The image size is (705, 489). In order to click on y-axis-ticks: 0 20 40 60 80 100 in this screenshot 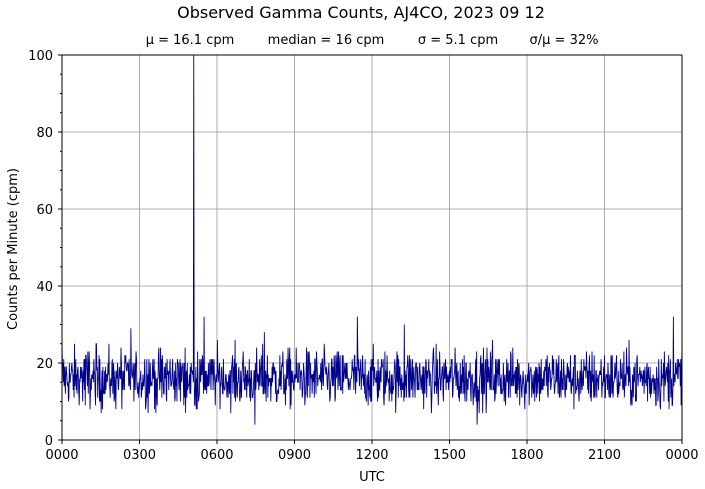, I will do `click(45, 249)`.